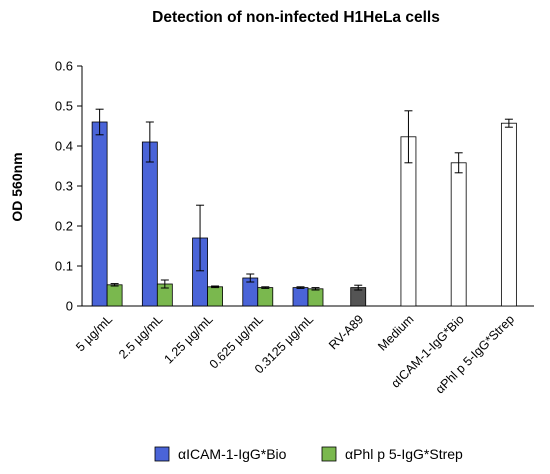  I want to click on x-tick-label: Medium, so click(395, 332).